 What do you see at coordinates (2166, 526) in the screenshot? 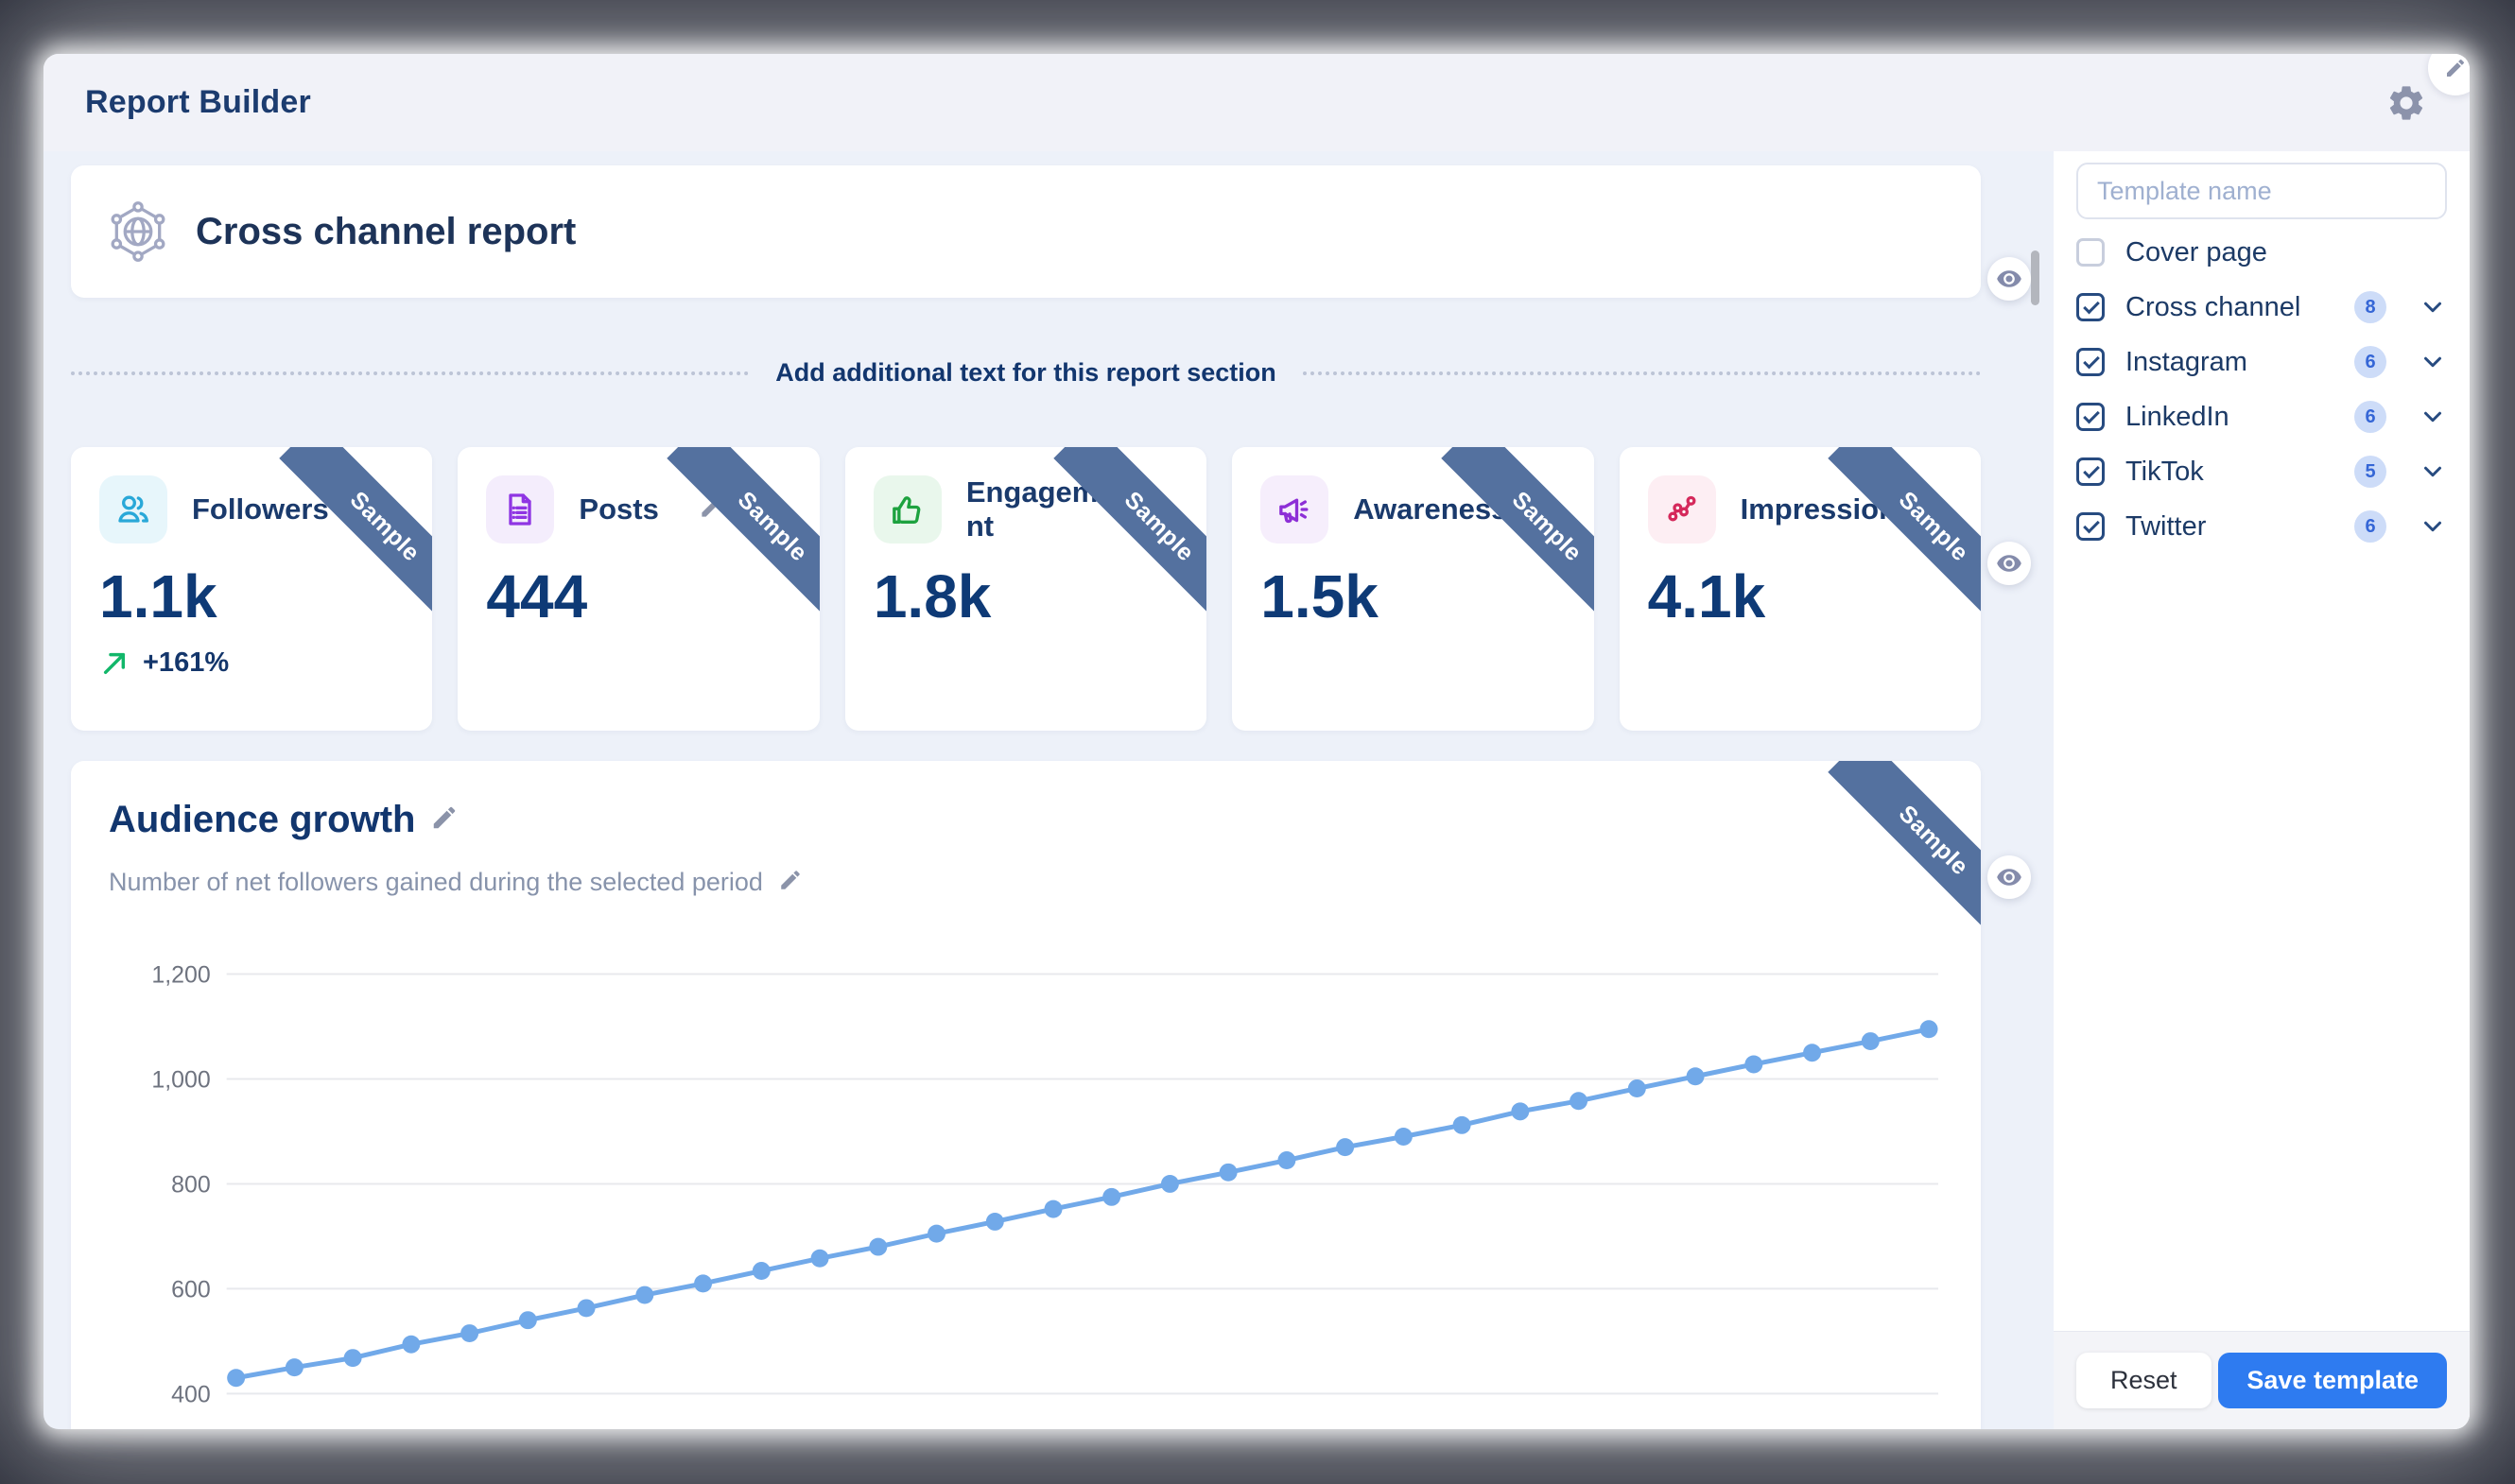
I see `sidebar-item-label: Twitter` at bounding box center [2166, 526].